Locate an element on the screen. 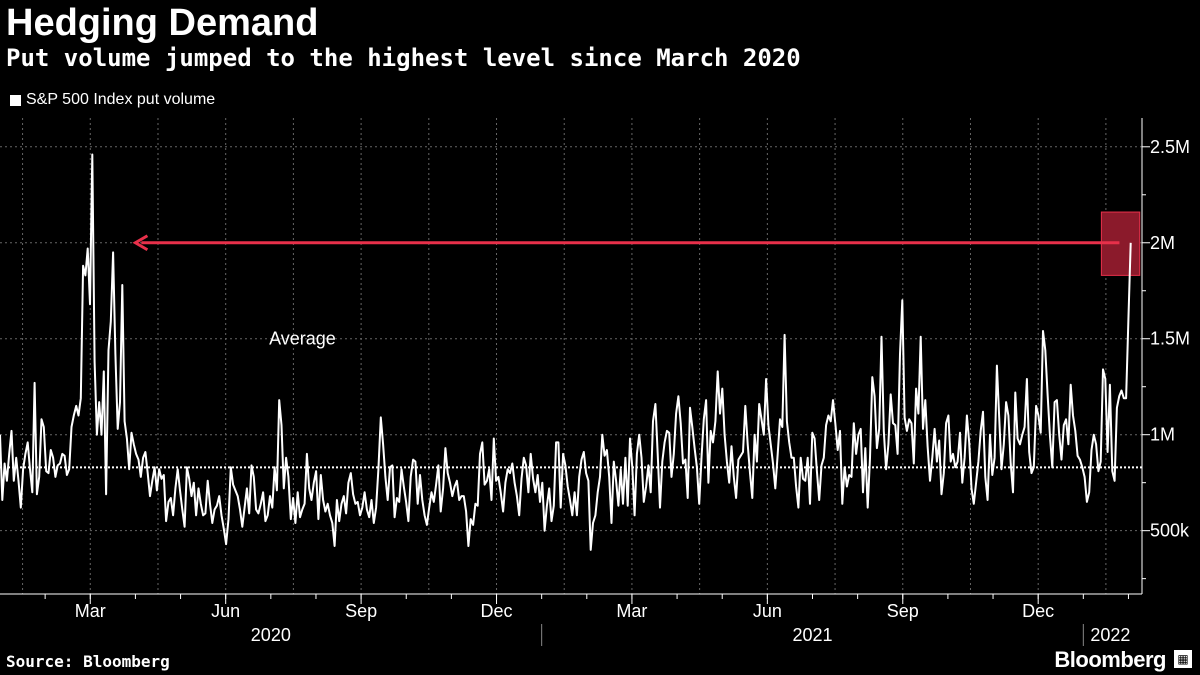 The image size is (1200, 675). year-label: 2020 is located at coordinates (271, 635).